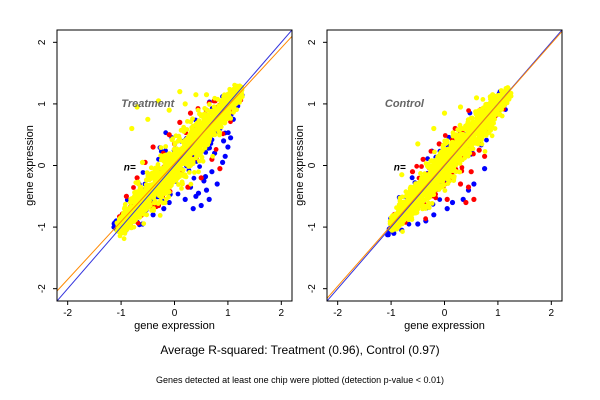 This screenshot has width=600, height=400. I want to click on control-y-tick-label: 1, so click(312, 104).